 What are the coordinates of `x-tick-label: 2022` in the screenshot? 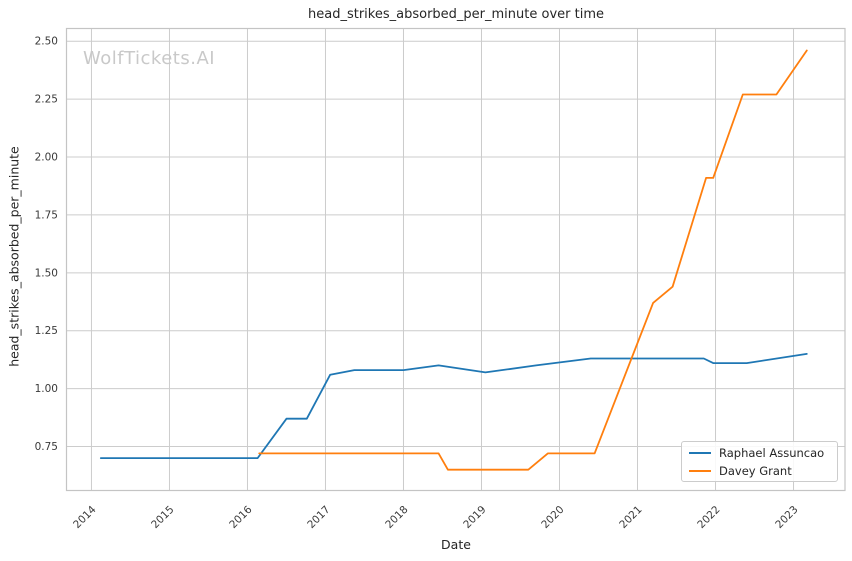 It's located at (708, 517).